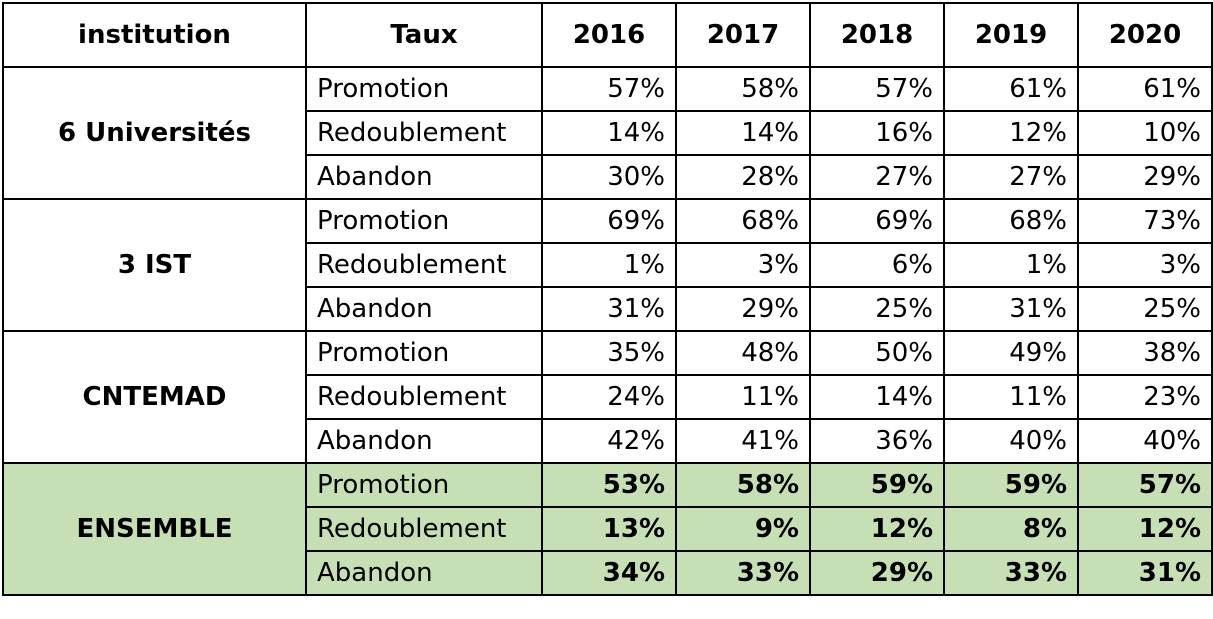 The width and height of the screenshot is (1213, 619). I want to click on rate-value: 6%, so click(877, 265).